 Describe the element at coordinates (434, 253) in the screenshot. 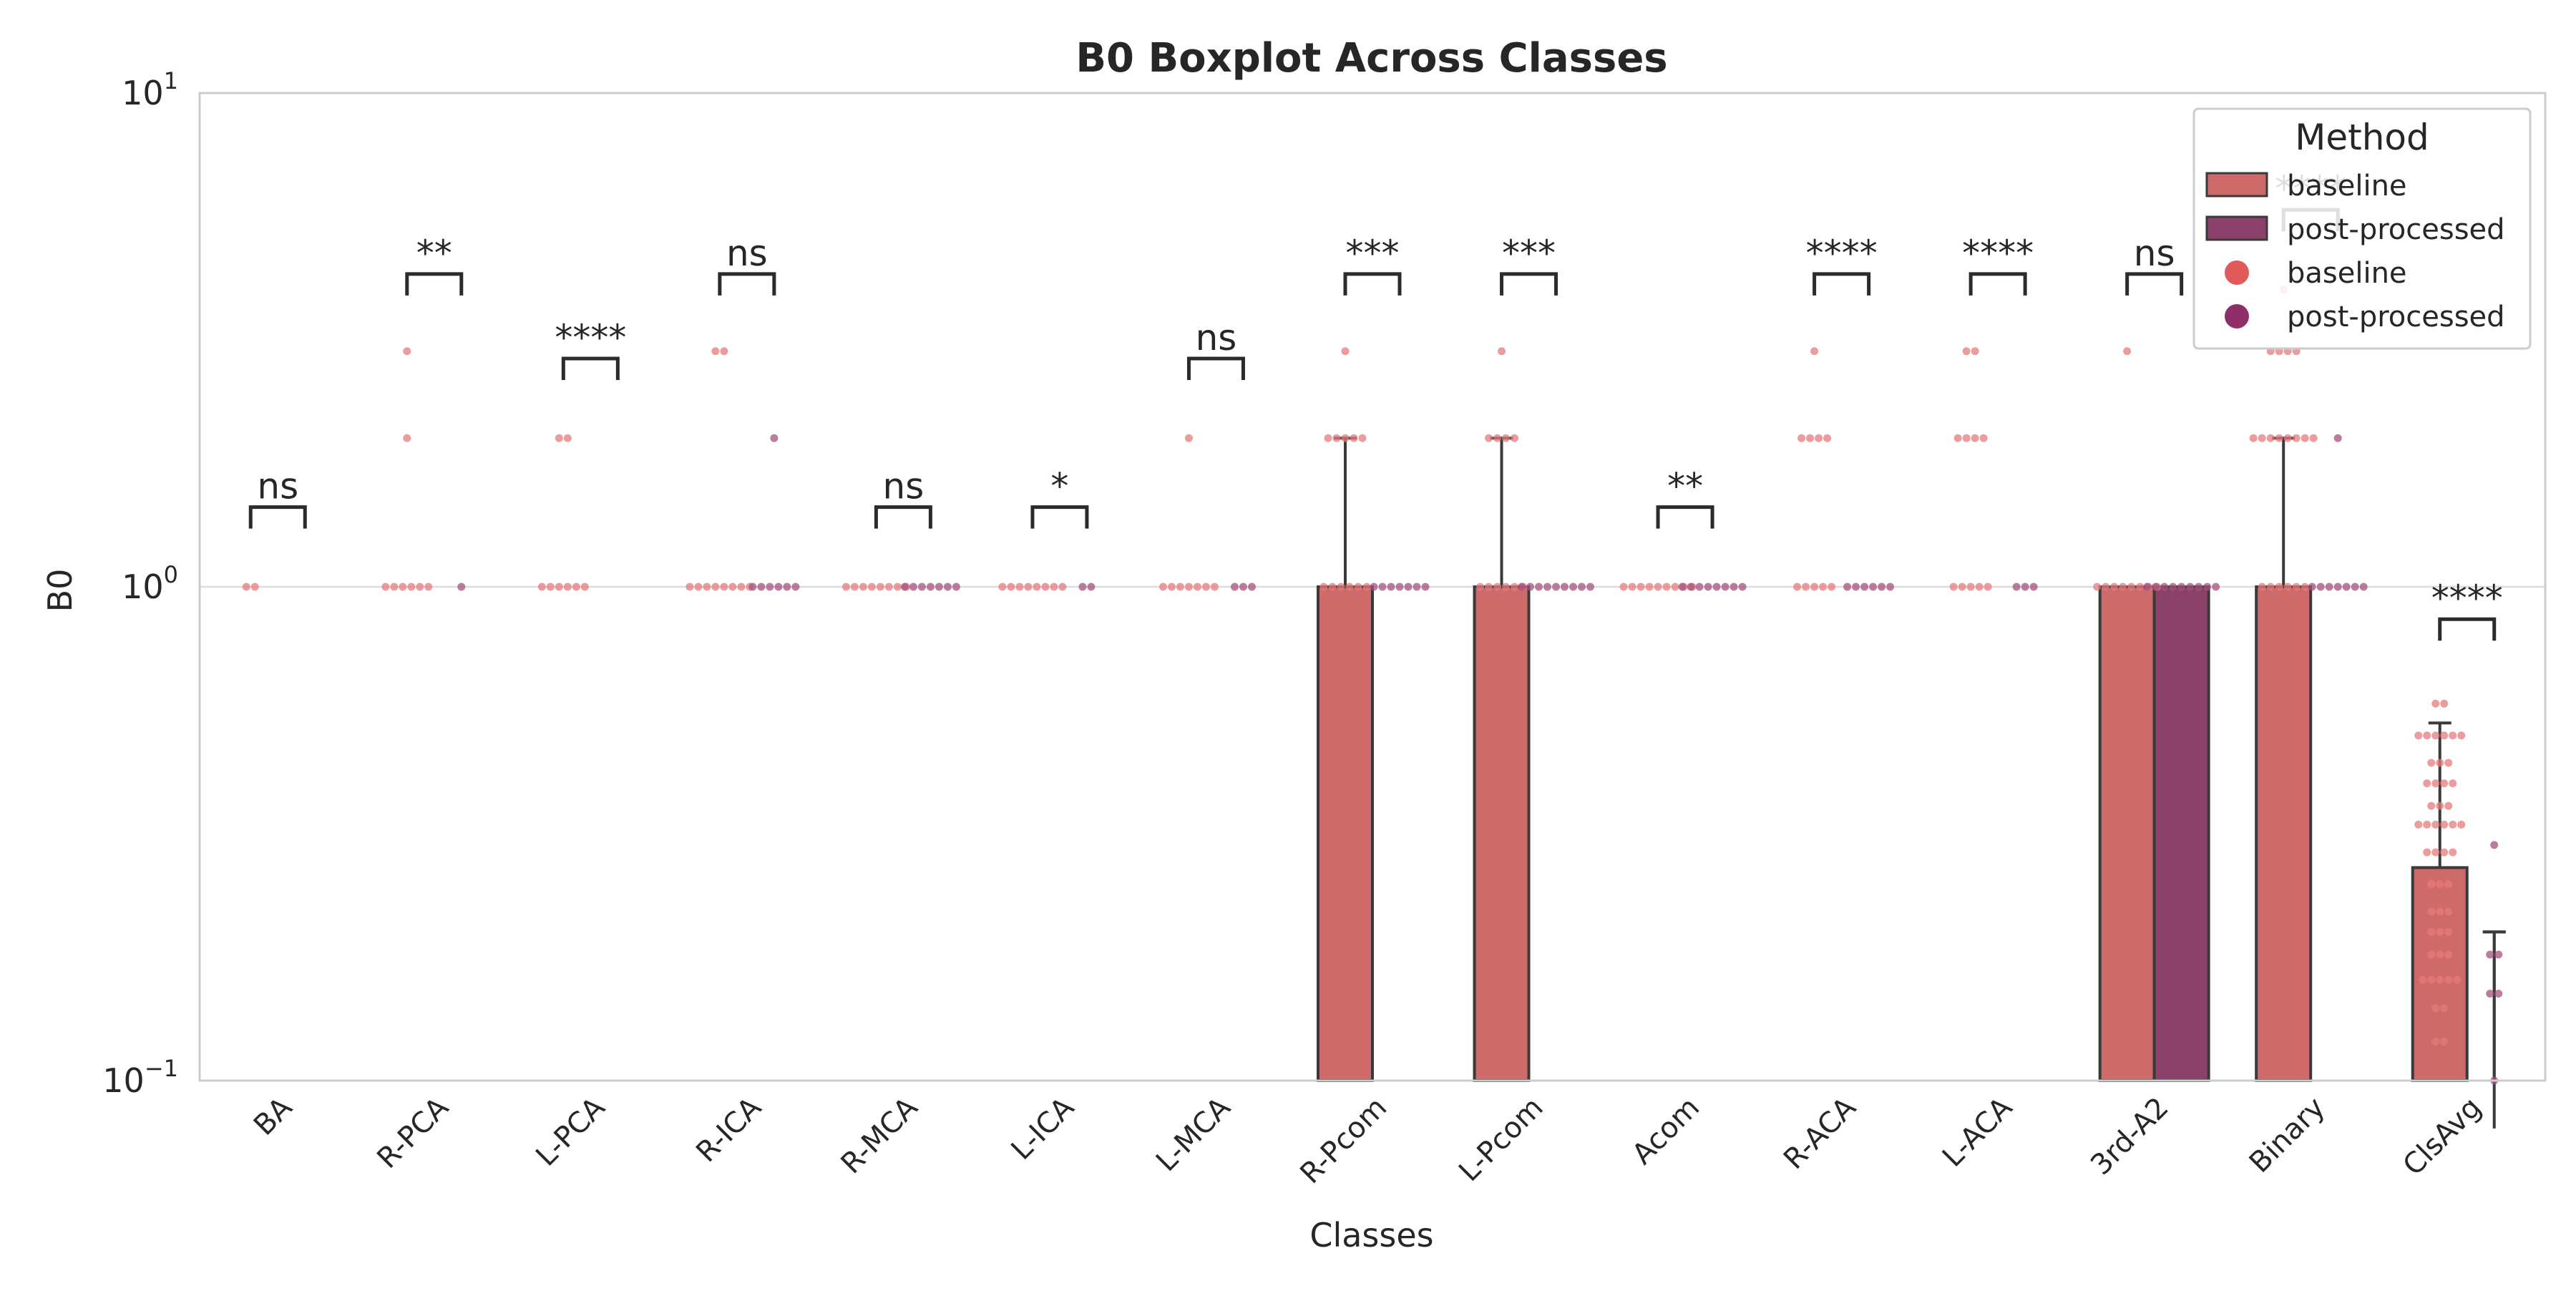

I see `significance-label: **` at that location.